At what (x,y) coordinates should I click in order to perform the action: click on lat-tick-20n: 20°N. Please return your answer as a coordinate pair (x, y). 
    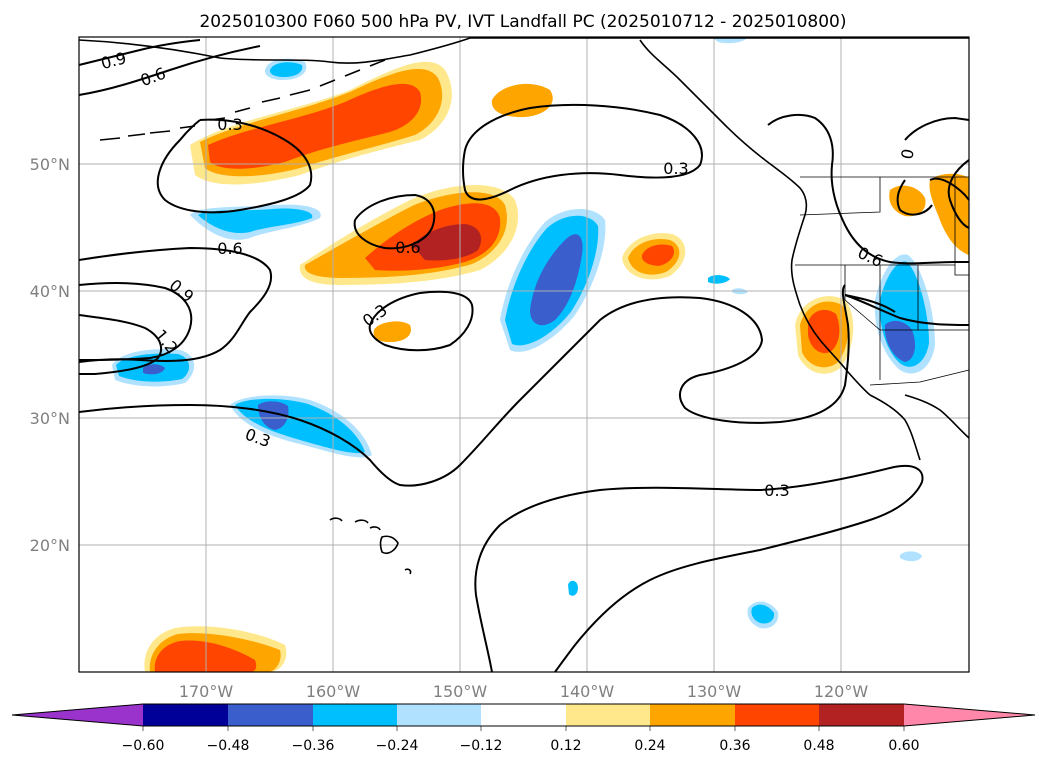
    Looking at the image, I should click on (50, 545).